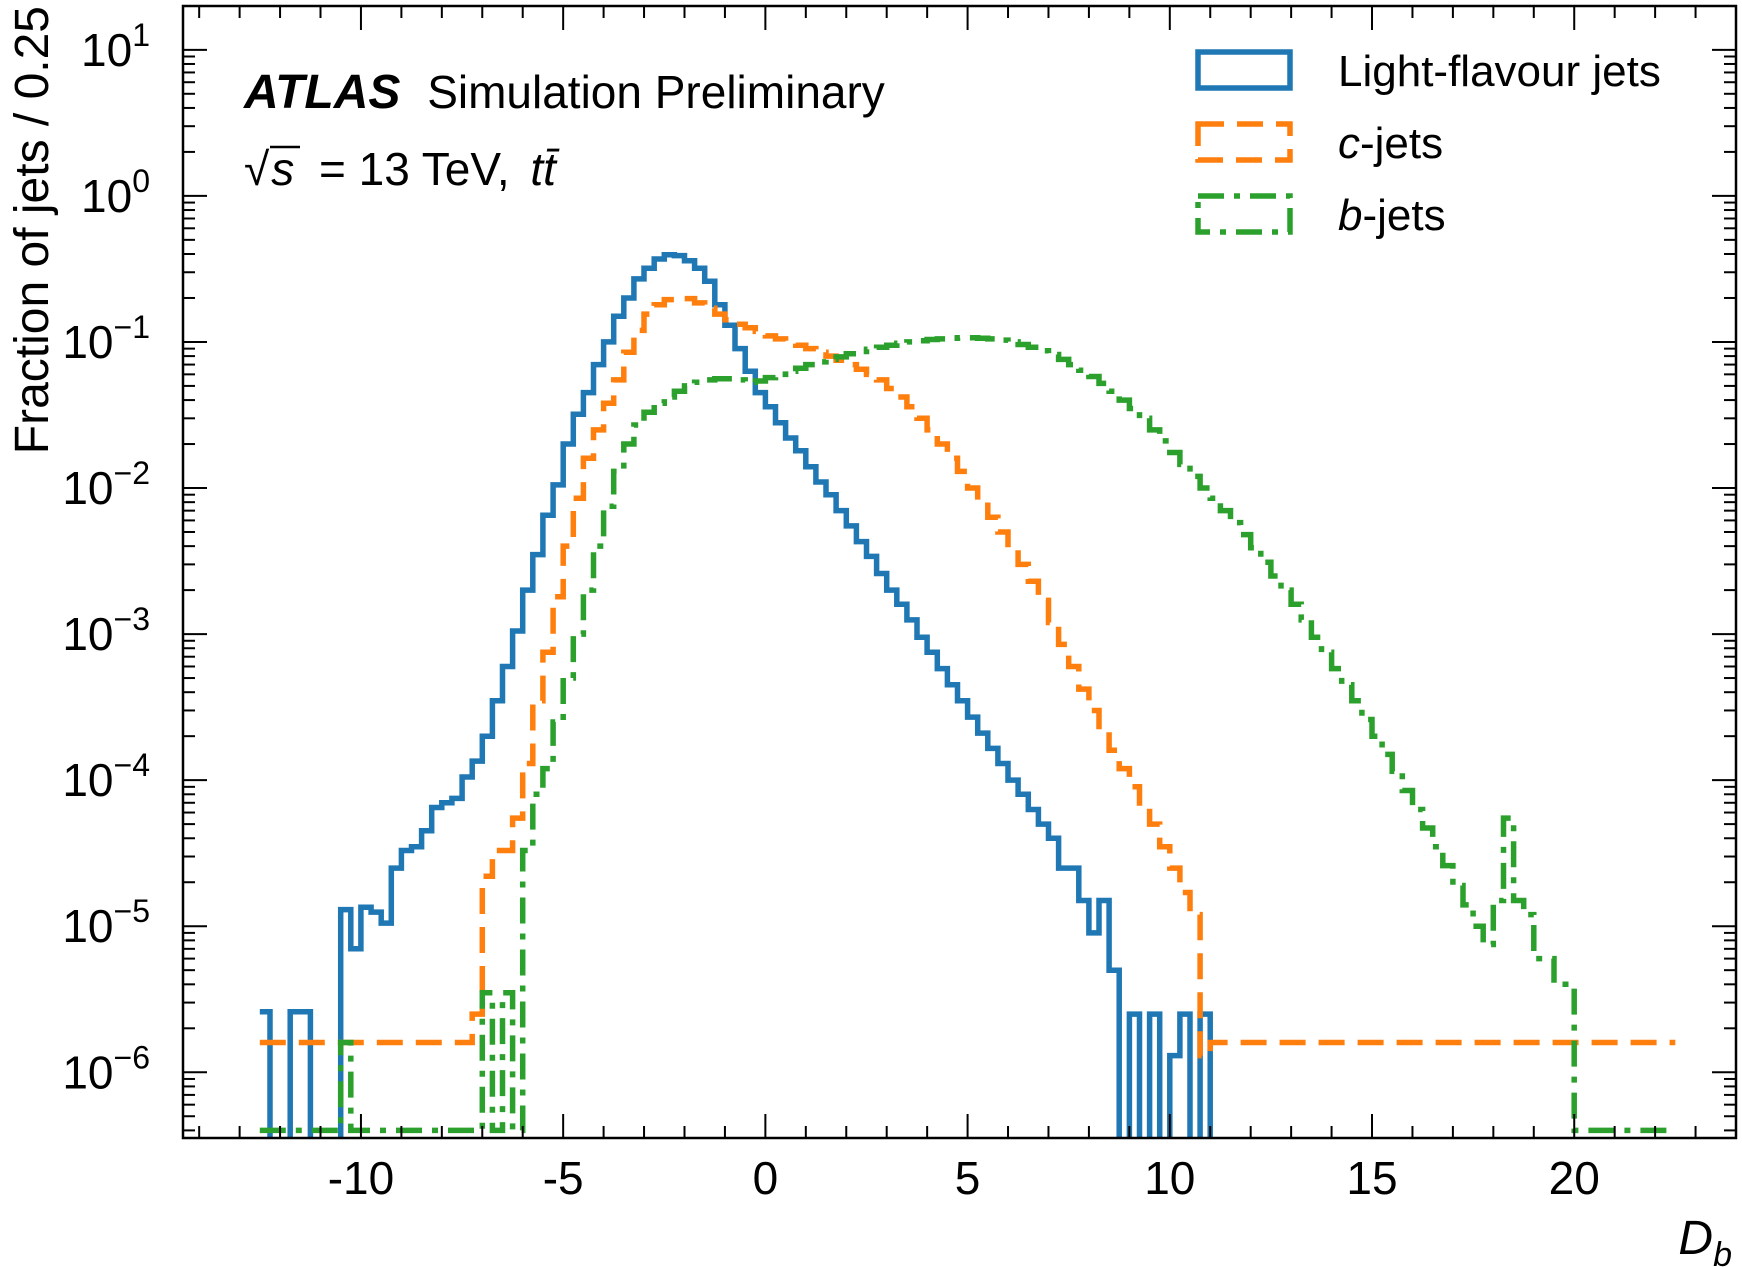 This screenshot has height=1267, width=1742. Describe the element at coordinates (1319, 143) in the screenshot. I see `legend-item-c-jets: c-jets` at that location.